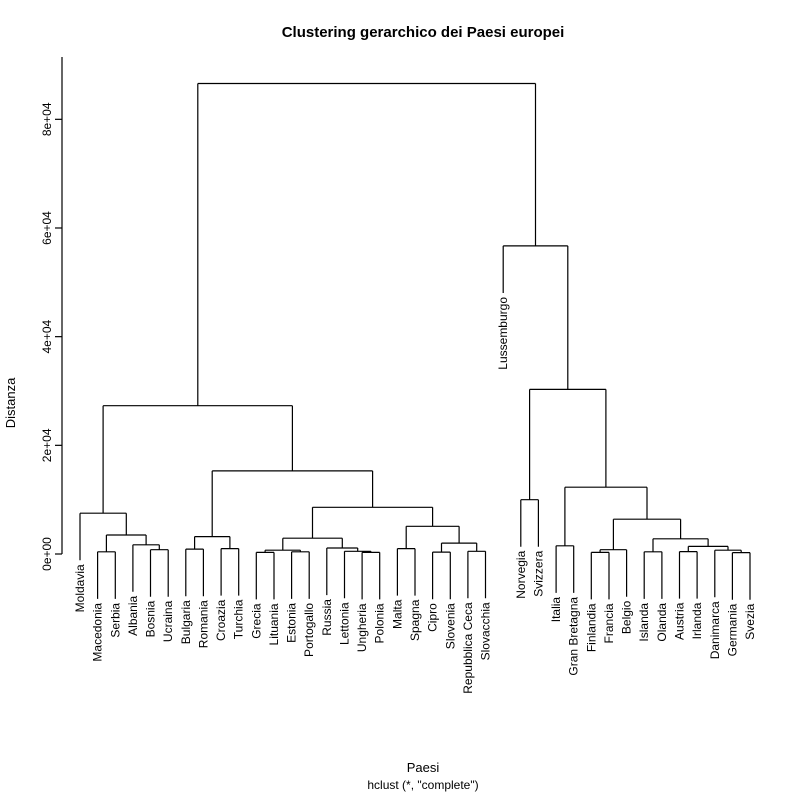  What do you see at coordinates (221, 620) in the screenshot?
I see `leaf-label: Croazia` at bounding box center [221, 620].